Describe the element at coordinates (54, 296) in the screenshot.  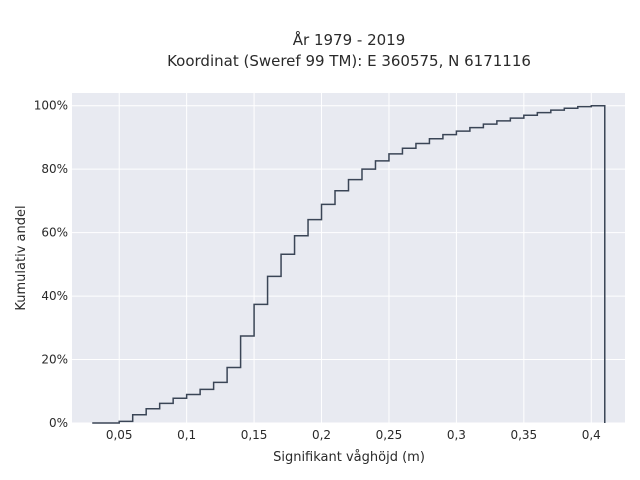
I see `y-tick-label: 40%` at that location.